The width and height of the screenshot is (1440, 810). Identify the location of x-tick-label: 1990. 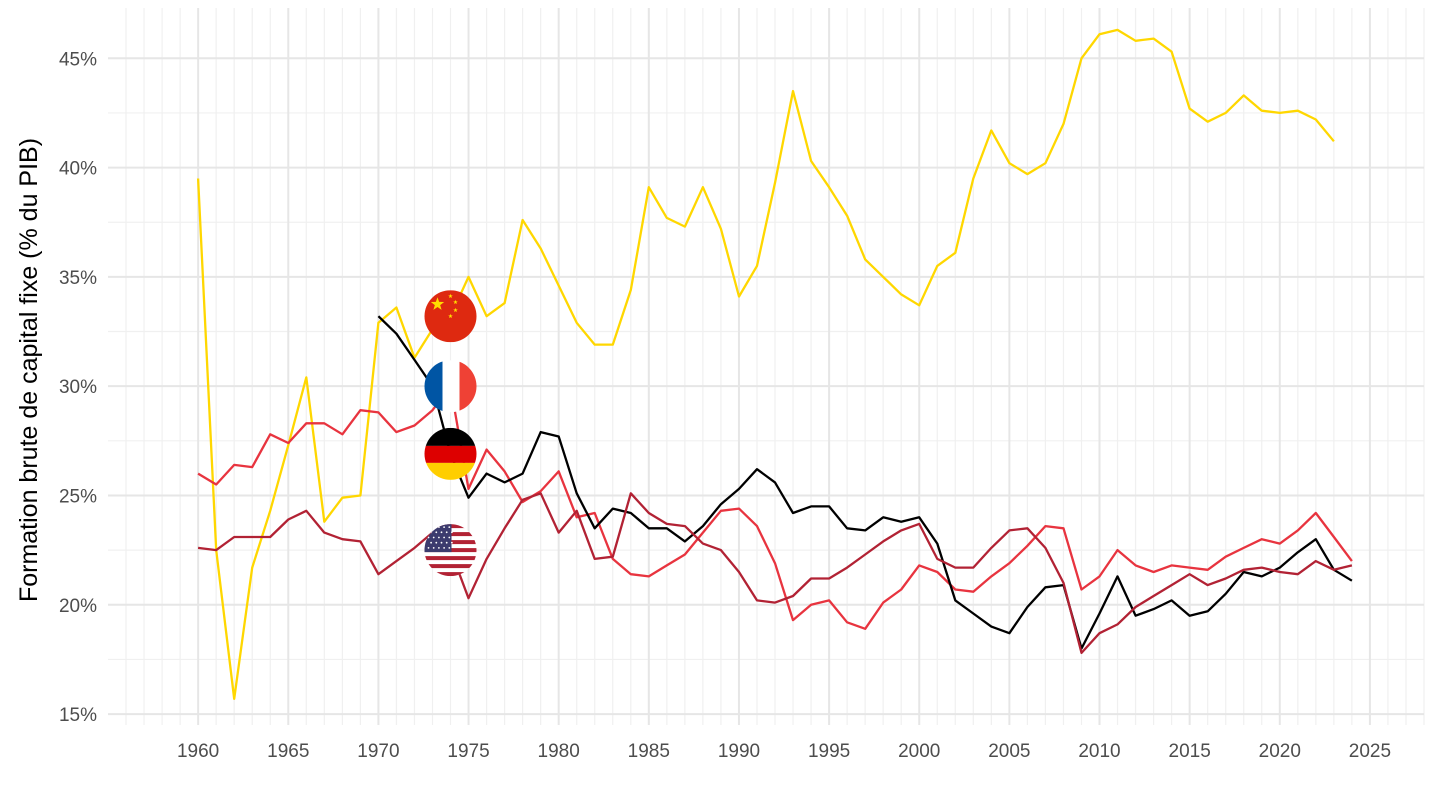
(739, 751).